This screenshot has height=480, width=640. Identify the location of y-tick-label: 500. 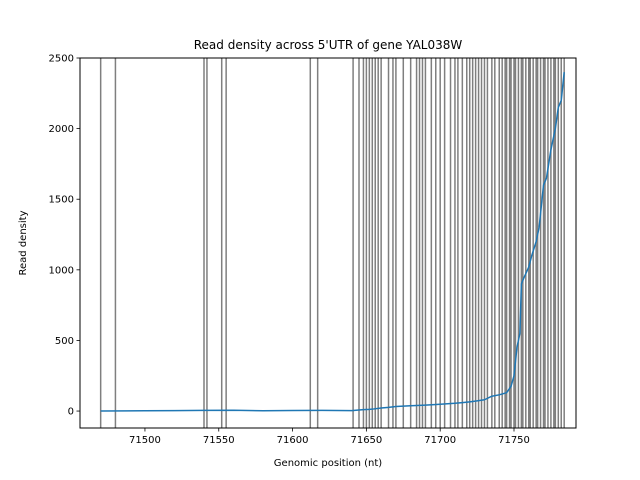
(64, 341).